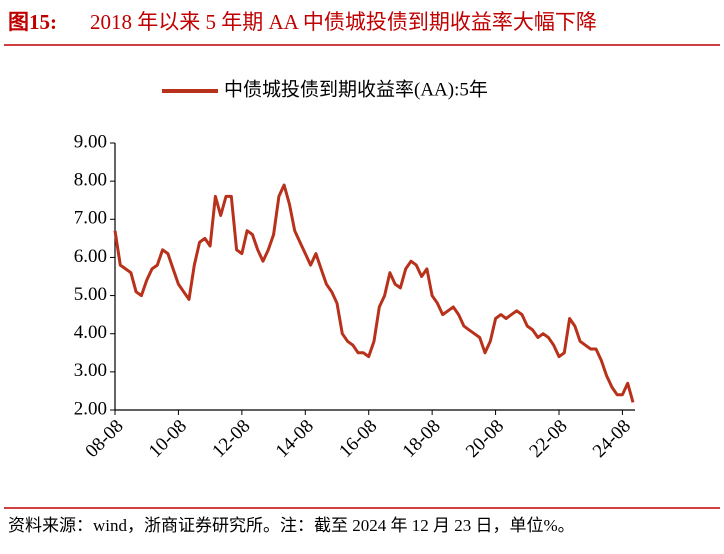  Describe the element at coordinates (295, 439) in the screenshot. I see `x-tick-label: 14-08` at that location.